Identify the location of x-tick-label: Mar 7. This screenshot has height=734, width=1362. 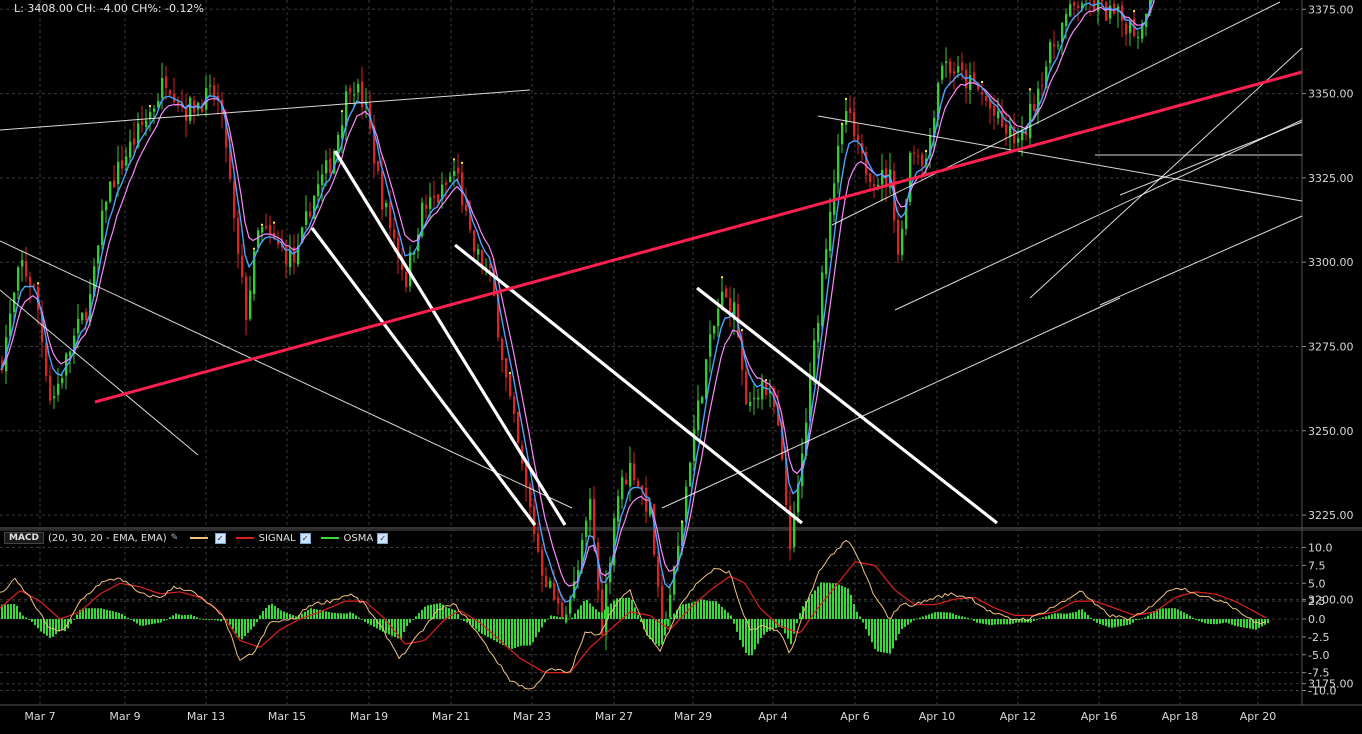
(39, 716).